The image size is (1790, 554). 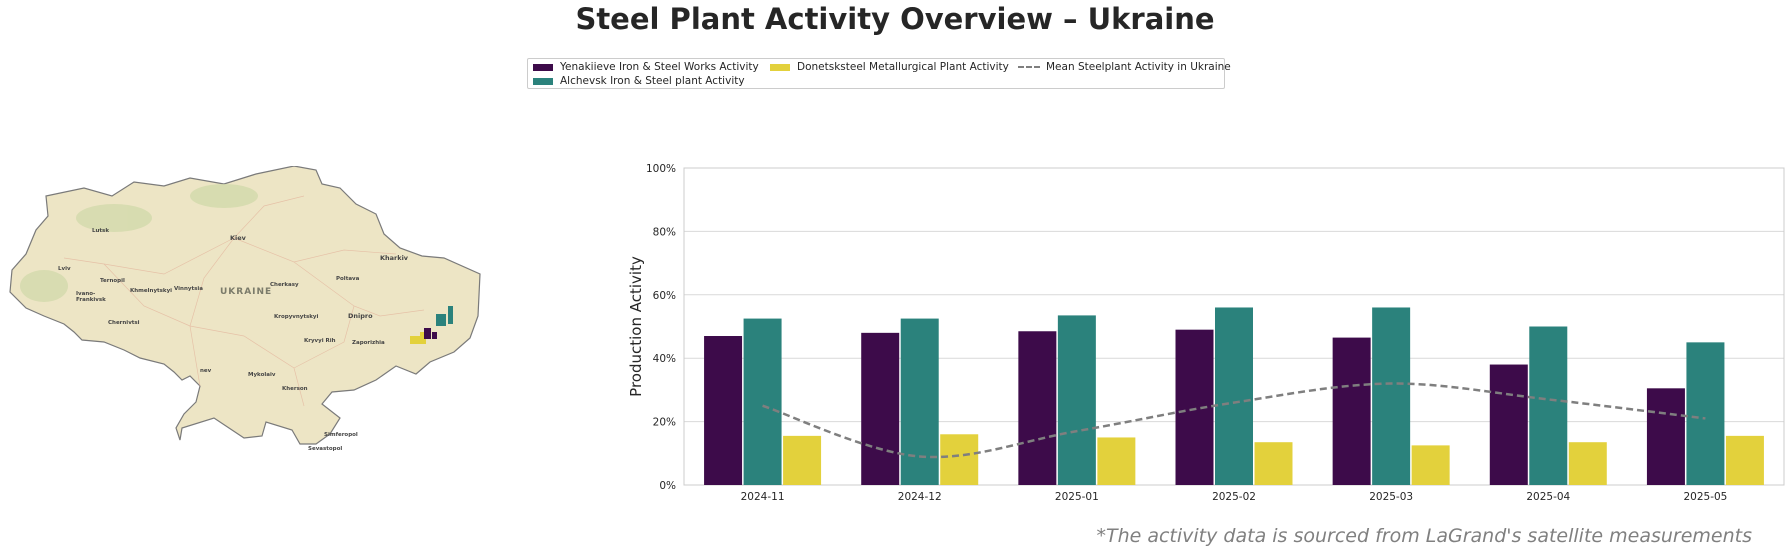 What do you see at coordinates (320, 341) in the screenshot?
I see `city-kryvyi-rih: Kryvyi Rih` at bounding box center [320, 341].